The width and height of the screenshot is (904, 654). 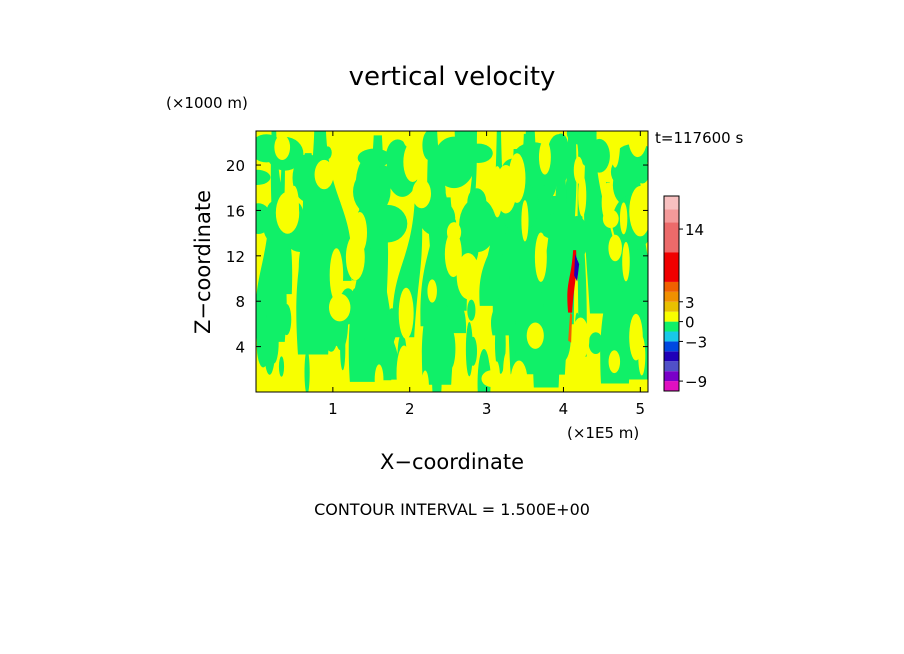 What do you see at coordinates (690, 303) in the screenshot?
I see `colorbar-tick-label: 3` at bounding box center [690, 303].